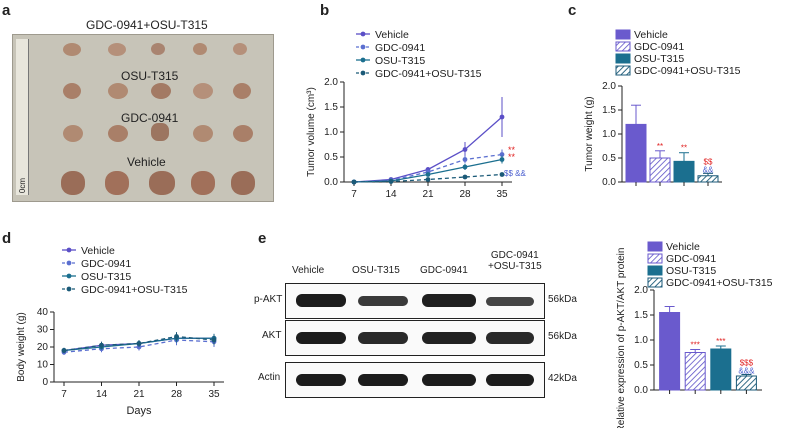 Image resolution: width=800 pixels, height=429 pixels. What do you see at coordinates (562, 299) in the screenshot?
I see `kda-pakt: 56kDa` at bounding box center [562, 299].